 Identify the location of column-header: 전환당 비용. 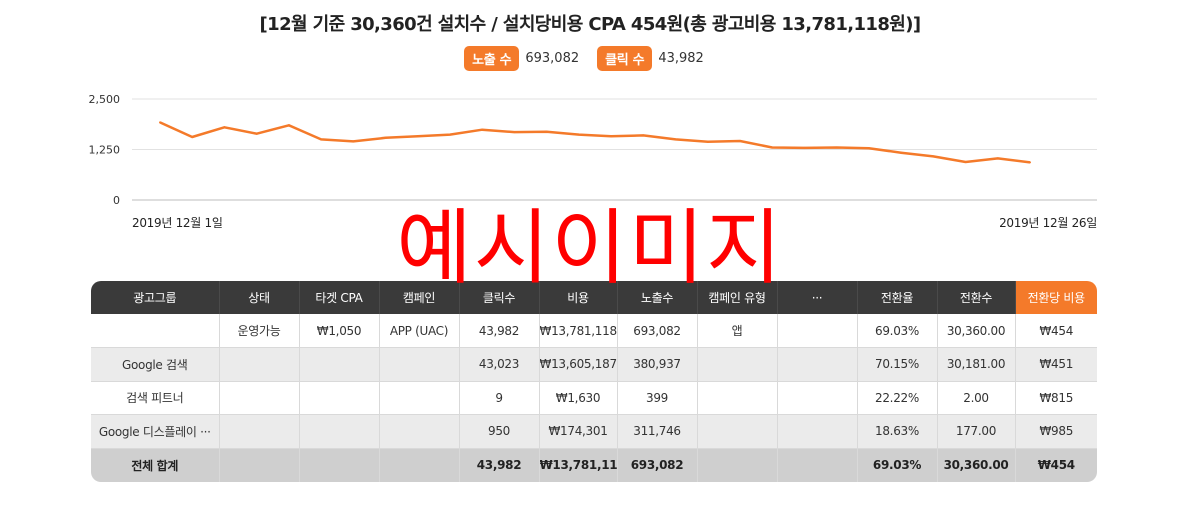
(1056, 297).